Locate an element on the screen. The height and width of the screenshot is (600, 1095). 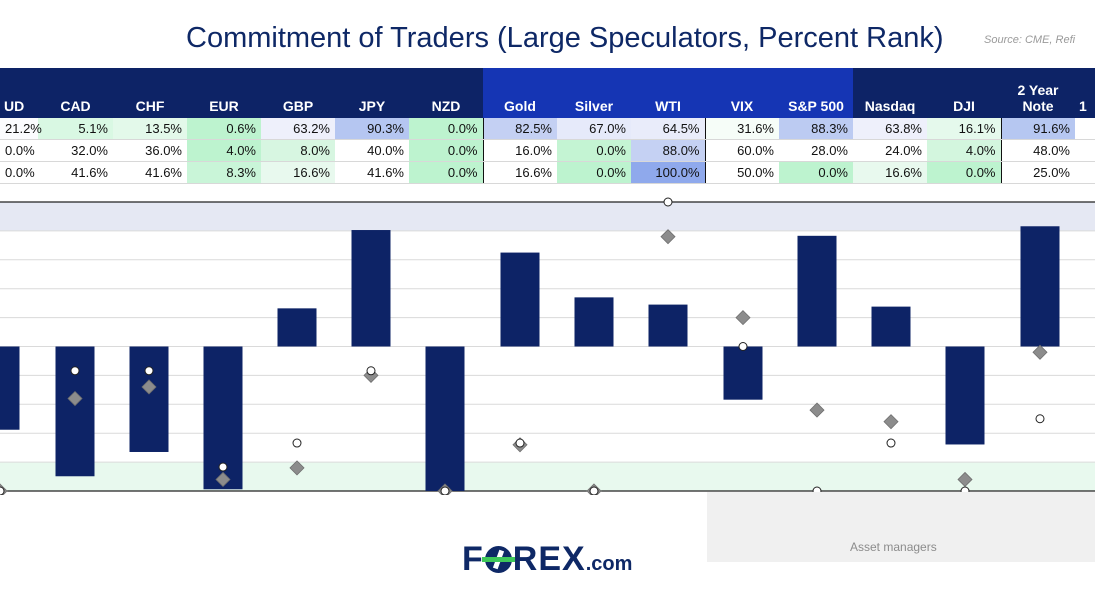
table-cell: 88.0% is located at coordinates (668, 150).